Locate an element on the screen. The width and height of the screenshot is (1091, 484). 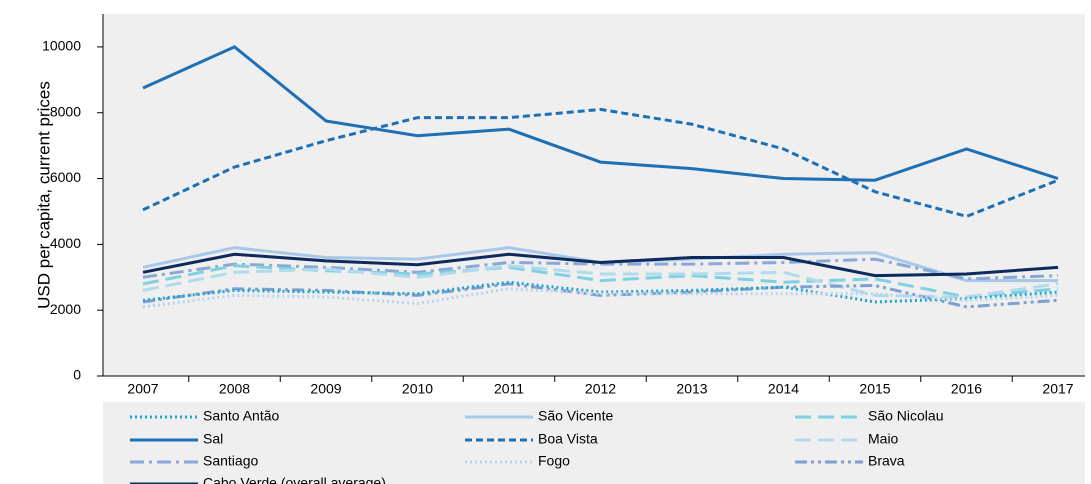
x-tick-label: 2011 is located at coordinates (509, 389).